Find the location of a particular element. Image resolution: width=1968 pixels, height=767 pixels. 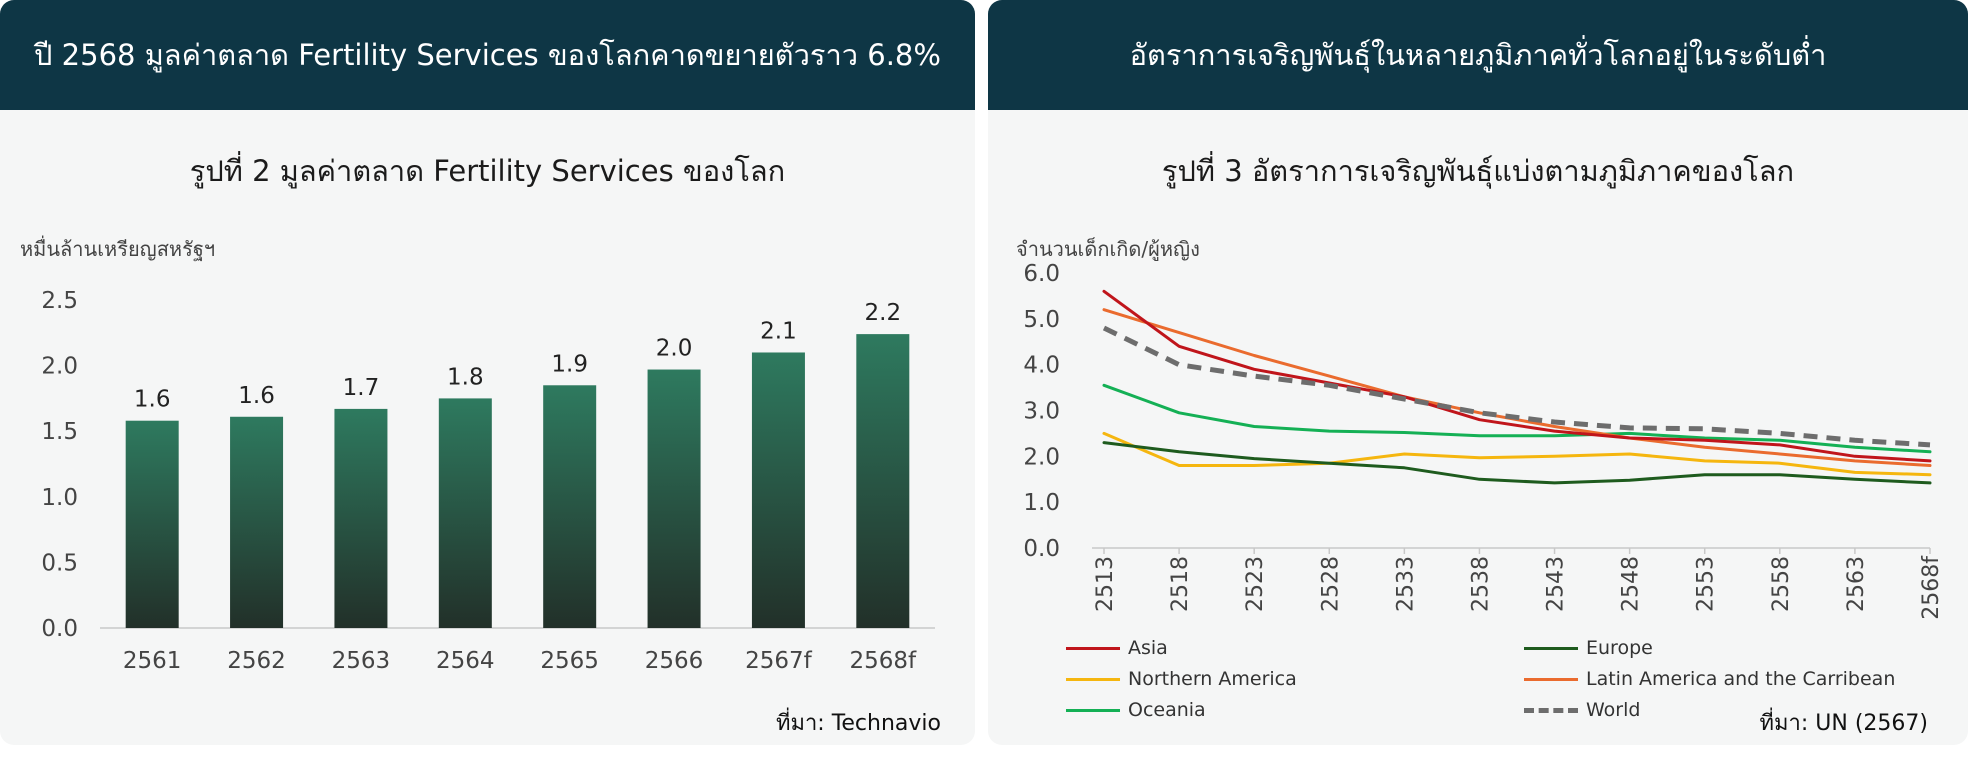

legend-item: World is located at coordinates (1582, 710).